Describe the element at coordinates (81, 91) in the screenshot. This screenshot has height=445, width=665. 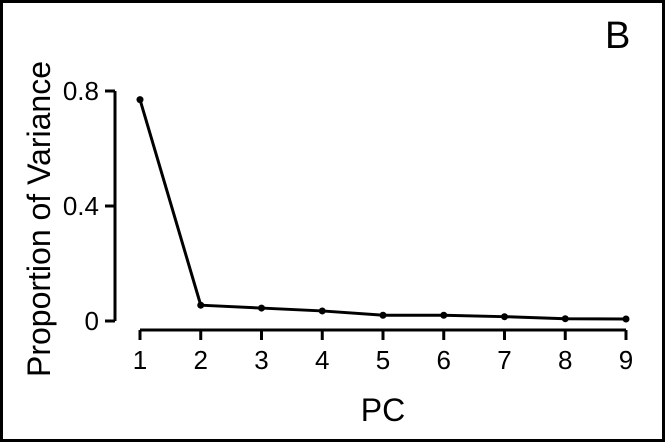
I see `y-tick-label-0.8: 0.8` at that location.